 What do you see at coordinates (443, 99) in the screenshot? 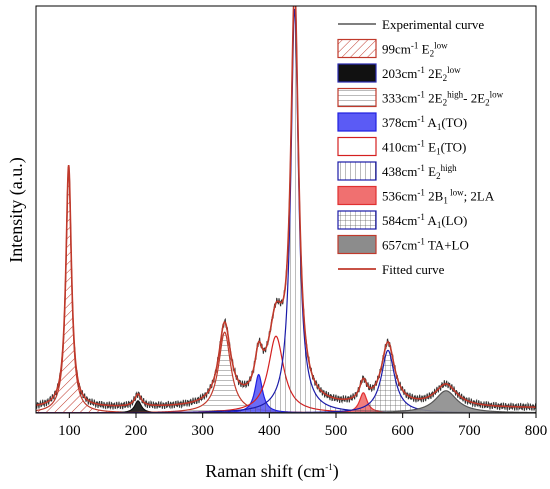
I see `legend-label-c333: 333cm-1 2E2high- 2E2low` at bounding box center [443, 99].